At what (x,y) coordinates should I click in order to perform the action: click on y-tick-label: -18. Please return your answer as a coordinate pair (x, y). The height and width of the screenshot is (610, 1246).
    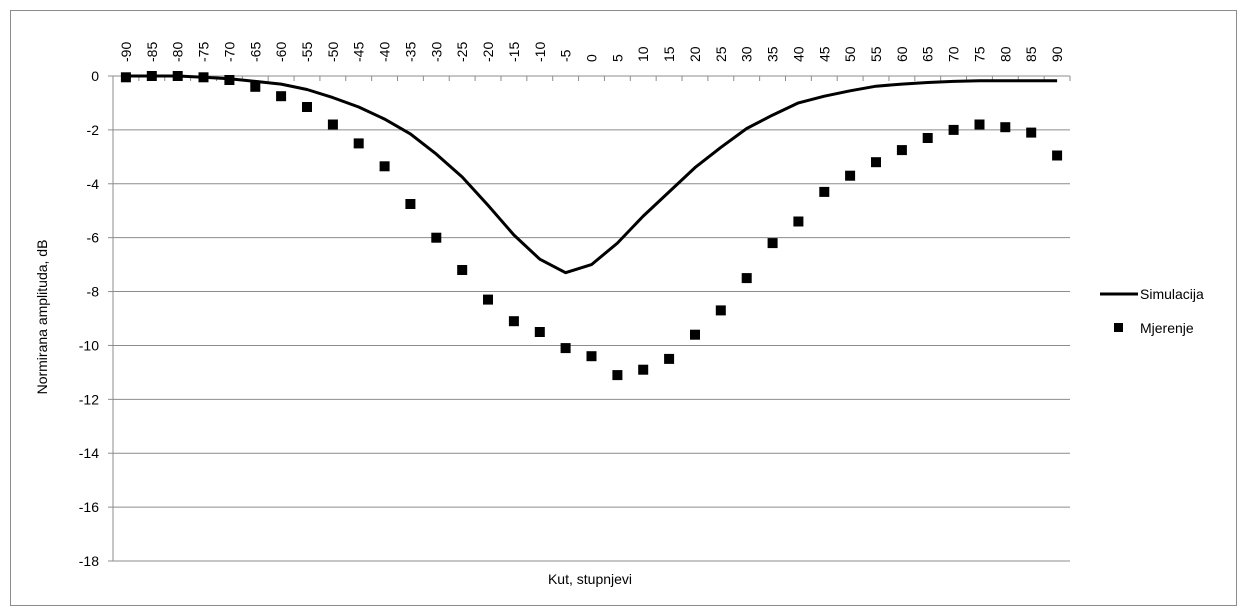
    Looking at the image, I should click on (89, 561).